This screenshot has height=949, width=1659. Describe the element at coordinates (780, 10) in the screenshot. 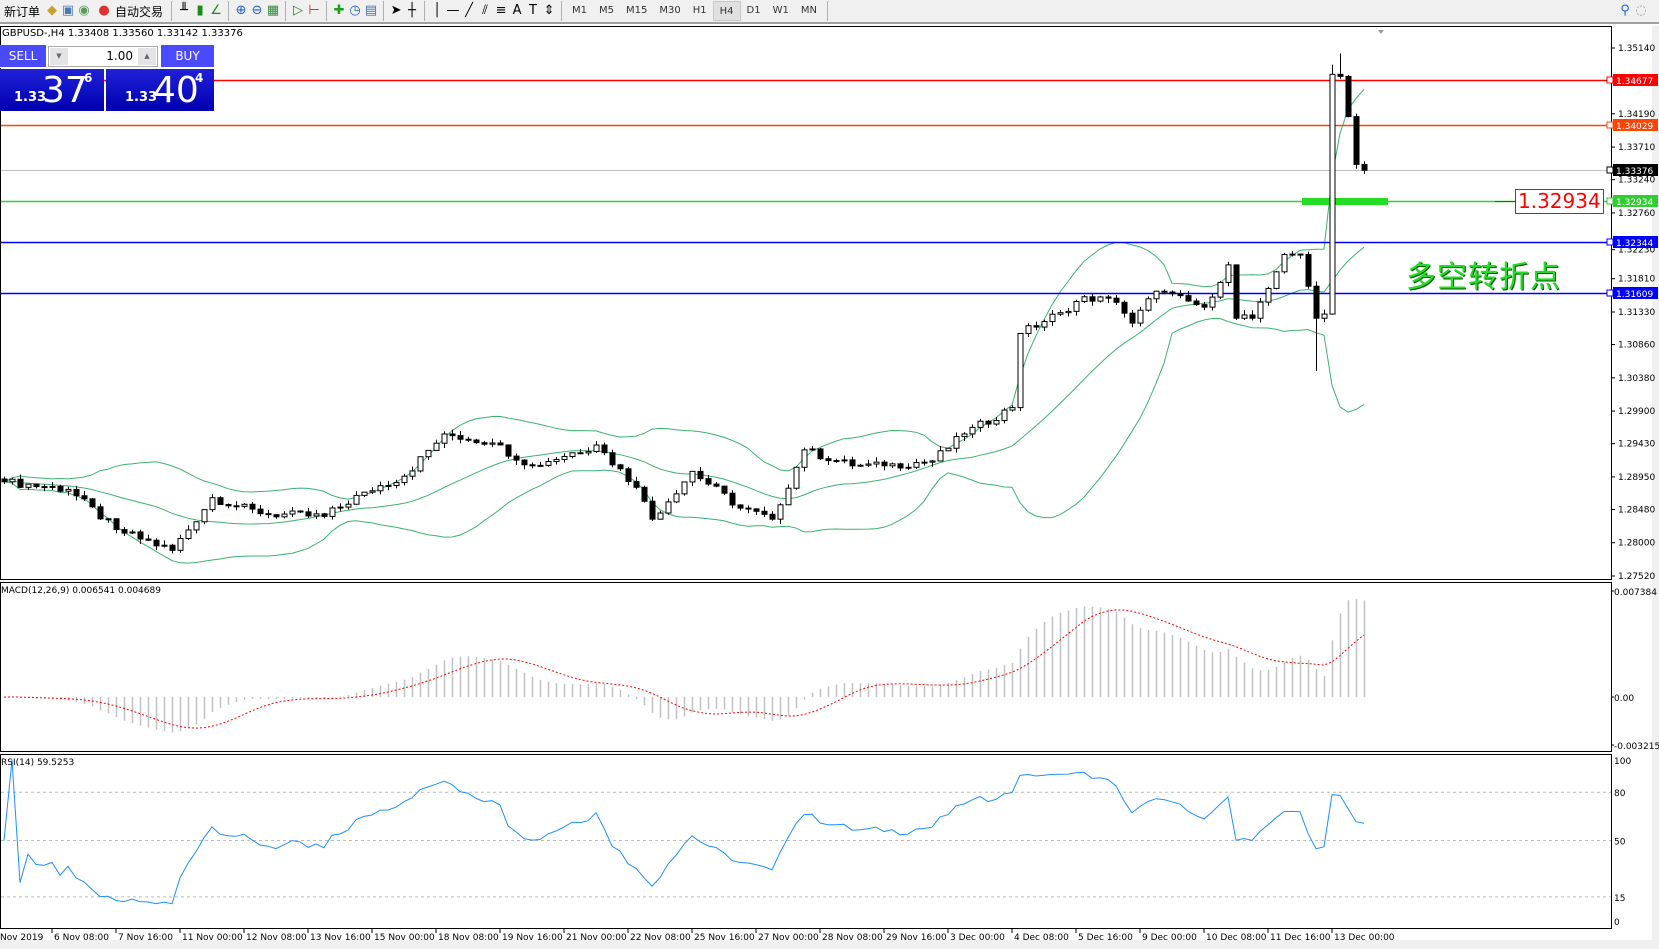

I see `timeframe-w1: W1` at that location.